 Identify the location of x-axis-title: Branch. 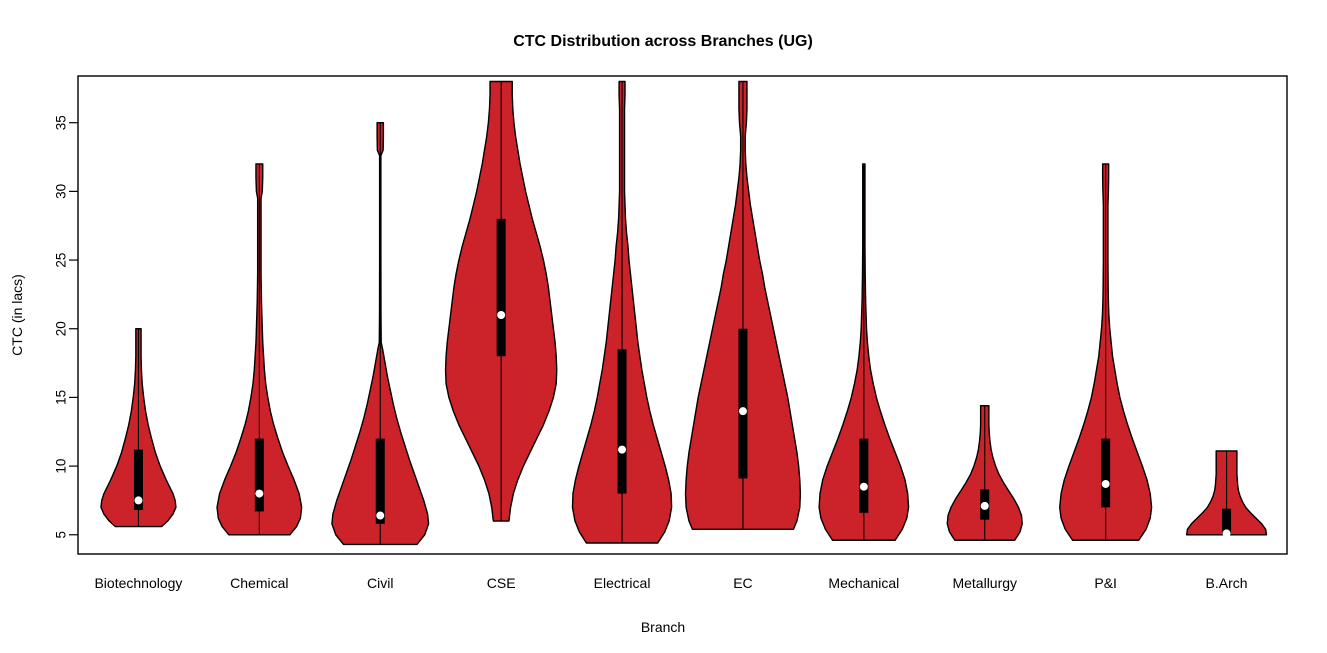
(663, 627).